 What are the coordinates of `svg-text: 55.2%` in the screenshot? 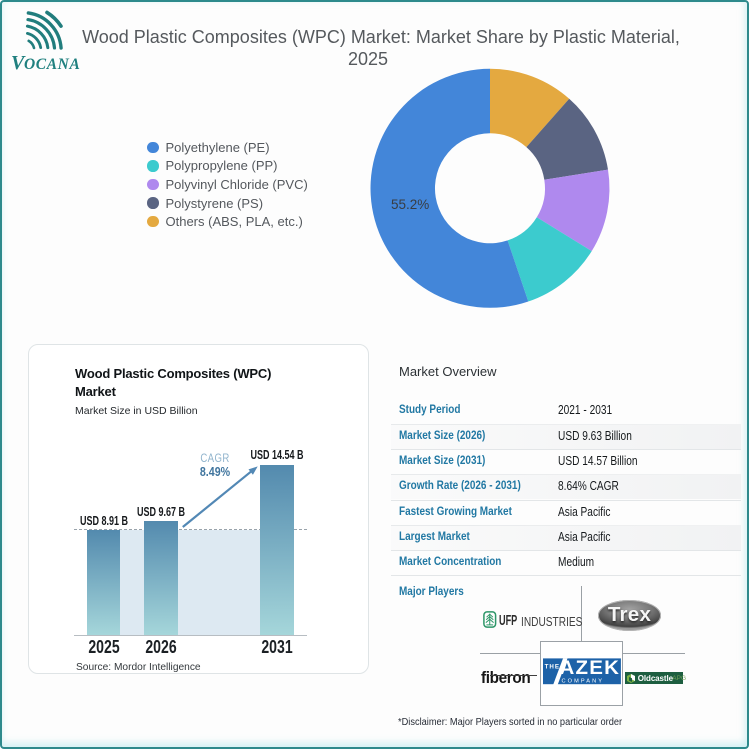 It's located at (410, 204).